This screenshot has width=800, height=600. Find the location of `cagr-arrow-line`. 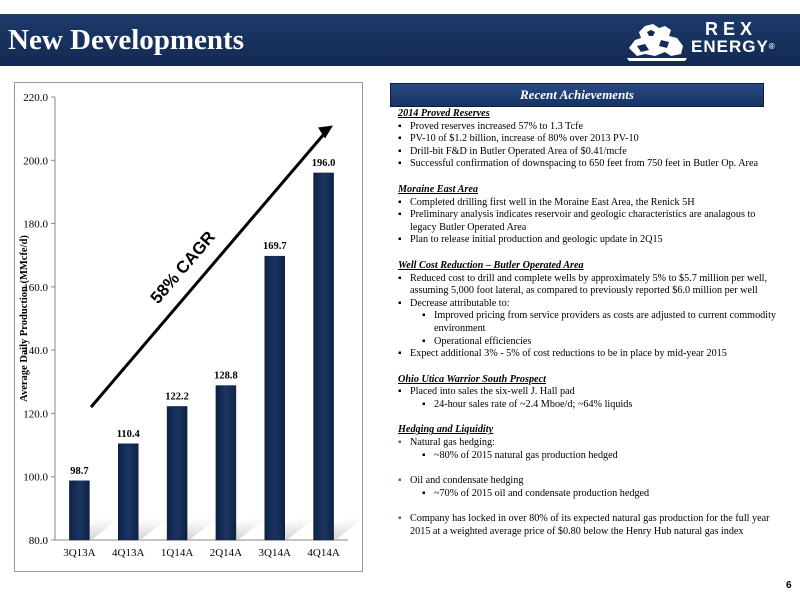

cagr-arrow-line is located at coordinates (209, 269).